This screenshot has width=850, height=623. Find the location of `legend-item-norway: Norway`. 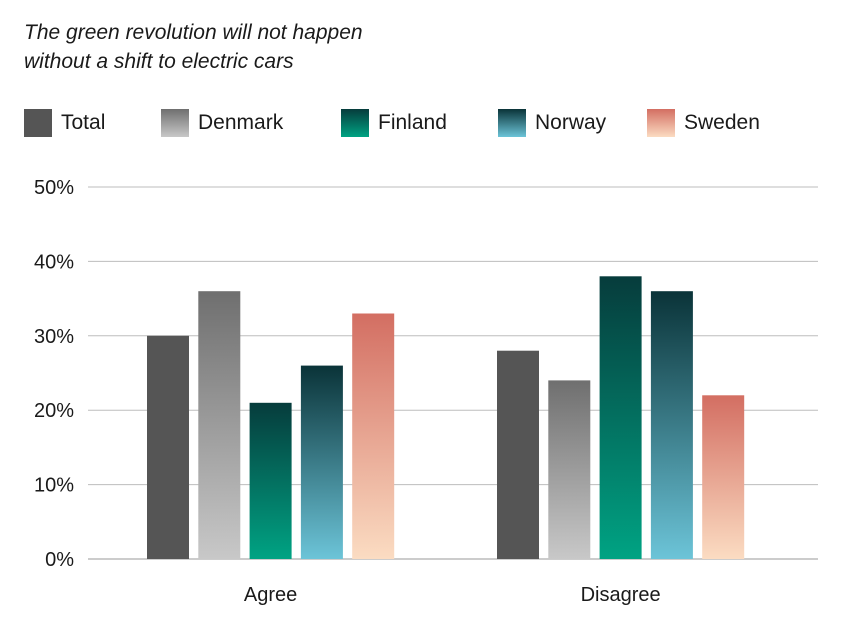

legend-item-norway: Norway is located at coordinates (552, 123).